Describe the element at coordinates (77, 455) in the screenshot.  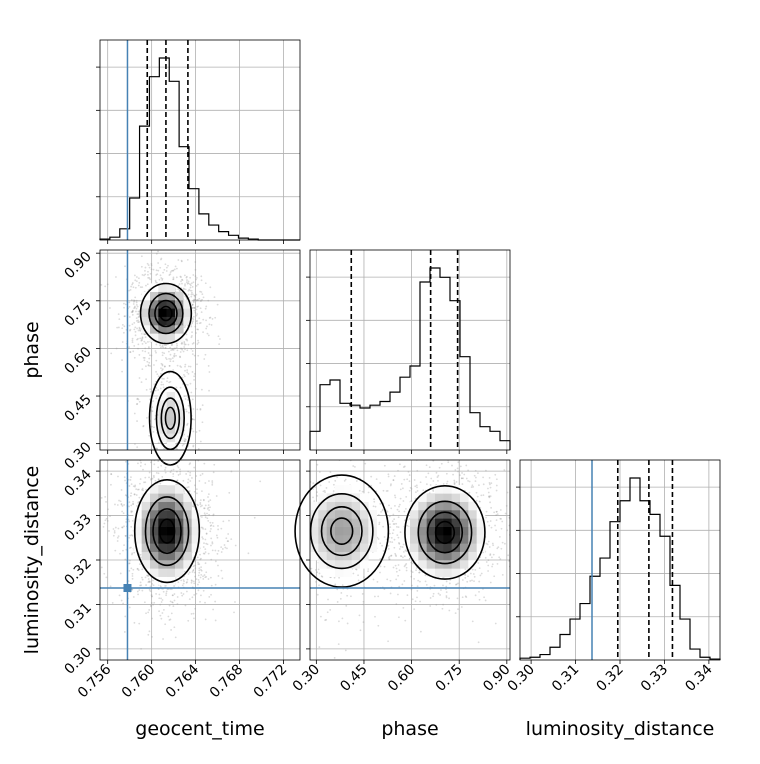
I see `y-tick-label-phase: 0.30` at that location.